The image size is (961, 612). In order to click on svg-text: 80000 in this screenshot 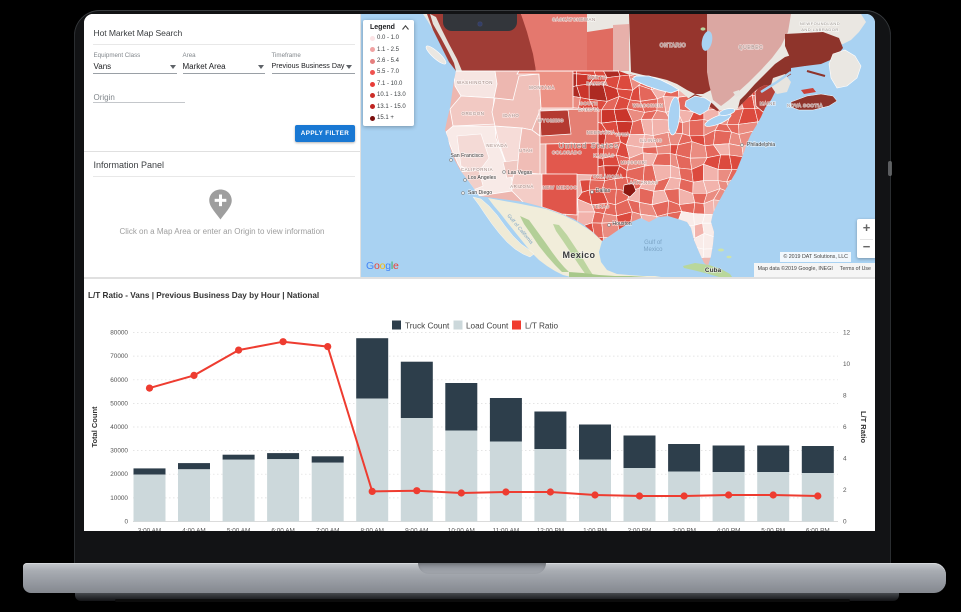, I will do `click(119, 332)`.